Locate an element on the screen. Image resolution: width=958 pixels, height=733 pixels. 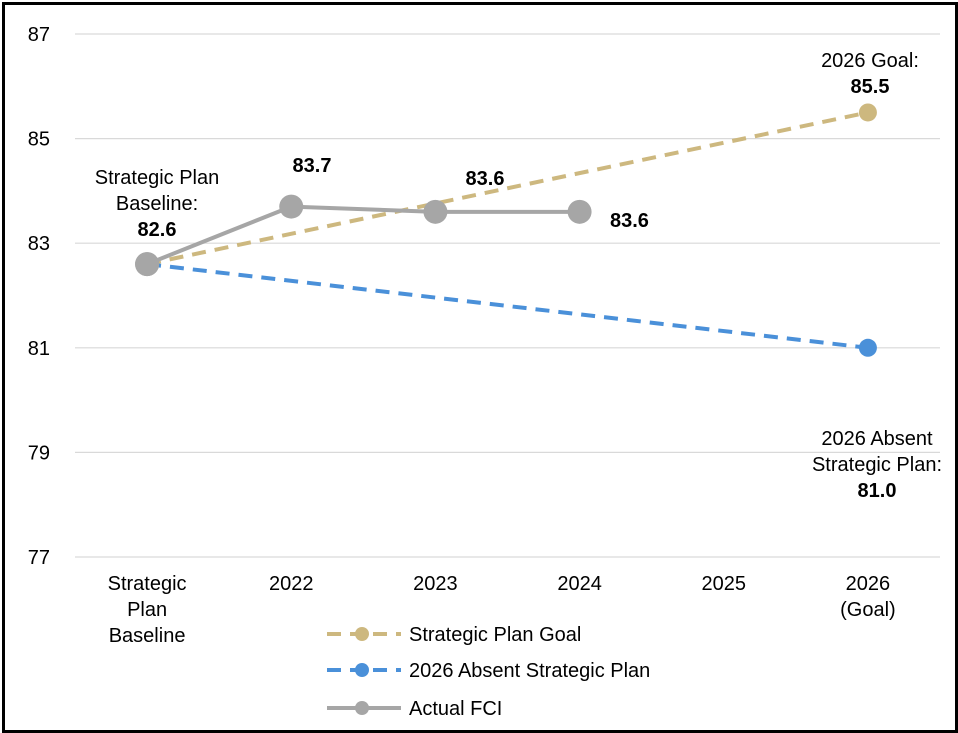
annotation-absent2026-line-1: Strategic Plan: is located at coordinates (877, 465).